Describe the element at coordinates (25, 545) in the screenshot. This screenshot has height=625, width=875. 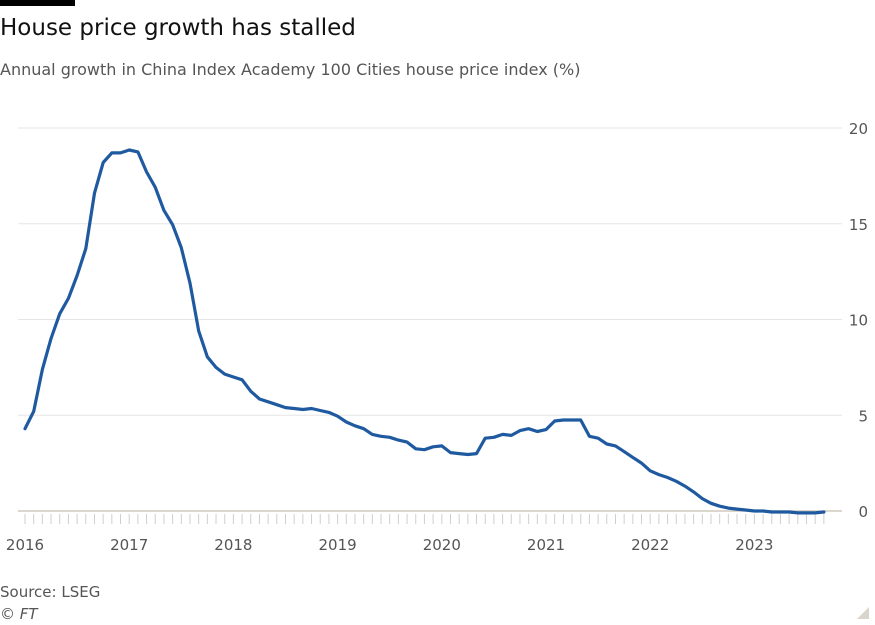
I see `x-tick-label: 2016` at that location.